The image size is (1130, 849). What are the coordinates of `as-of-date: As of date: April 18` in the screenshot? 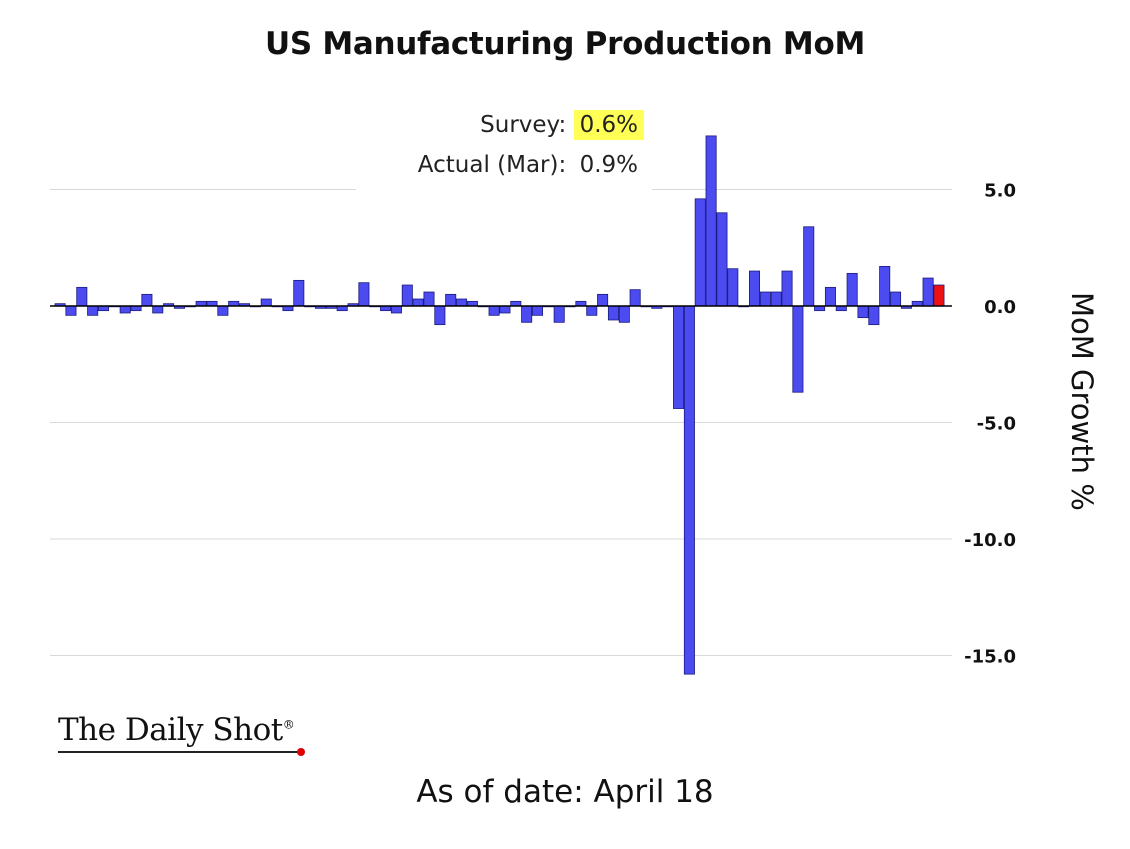 It's located at (565, 792).